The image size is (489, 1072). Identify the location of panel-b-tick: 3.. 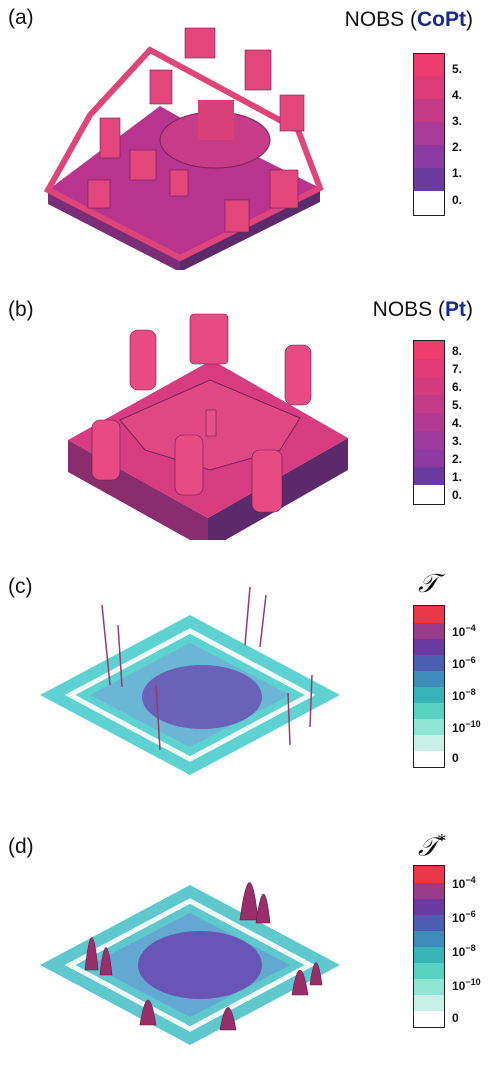
(457, 441).